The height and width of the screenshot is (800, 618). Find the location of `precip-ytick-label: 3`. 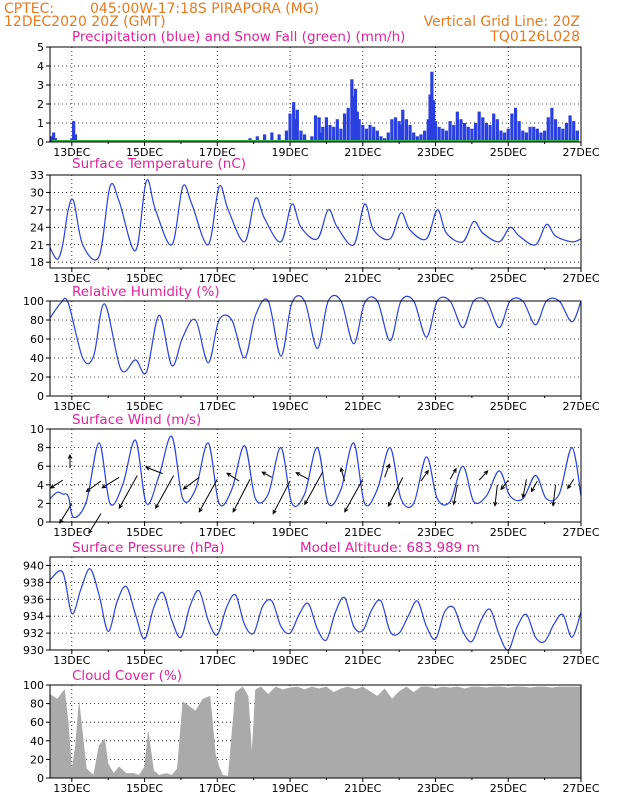

precip-ytick-label: 3 is located at coordinates (40, 85).